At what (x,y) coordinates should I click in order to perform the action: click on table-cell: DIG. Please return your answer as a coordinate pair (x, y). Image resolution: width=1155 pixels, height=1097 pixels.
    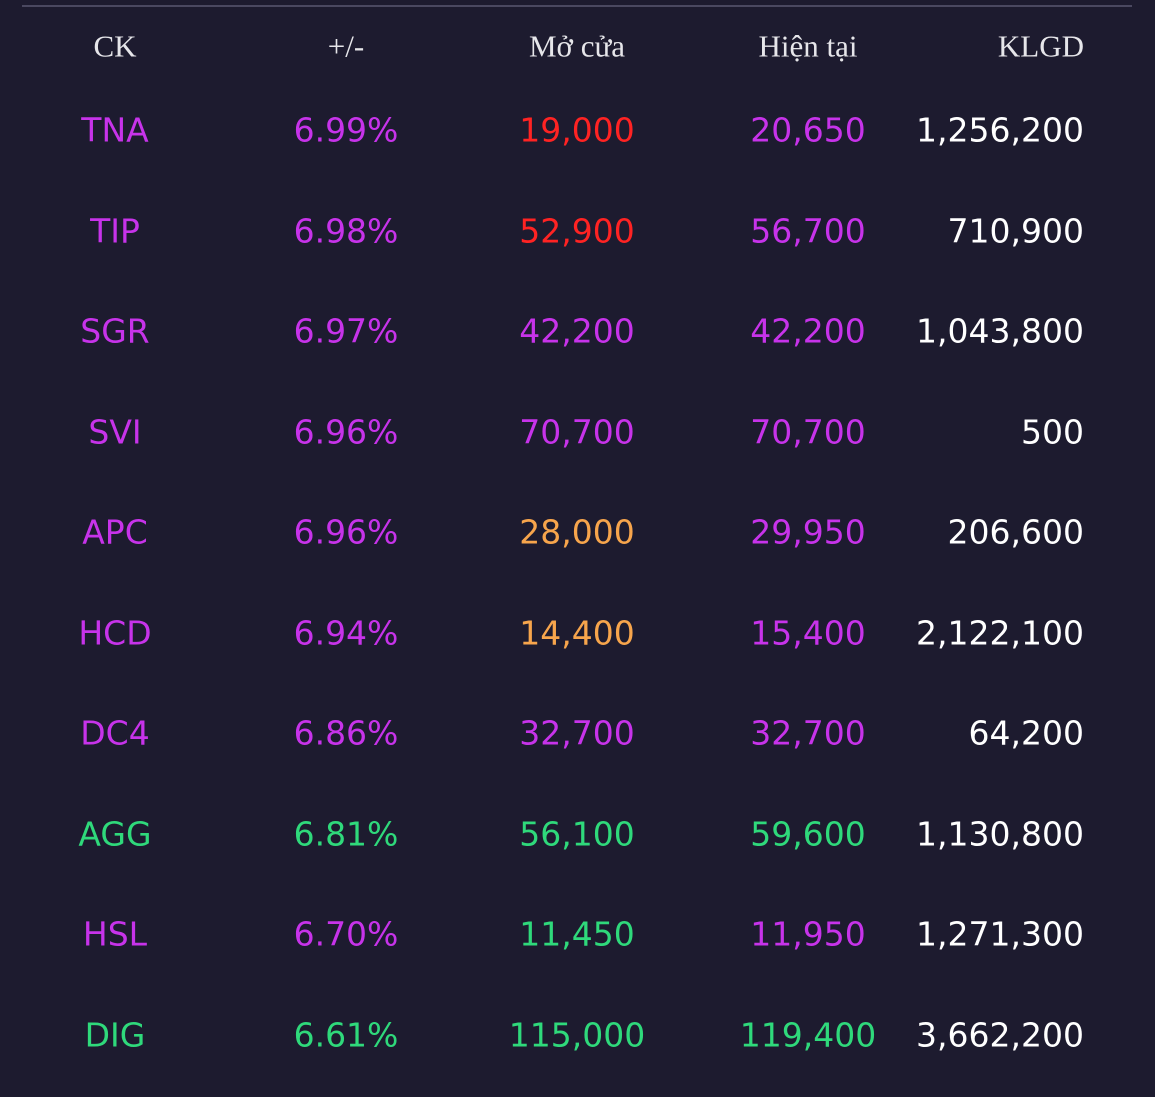
    Looking at the image, I should click on (115, 1034).